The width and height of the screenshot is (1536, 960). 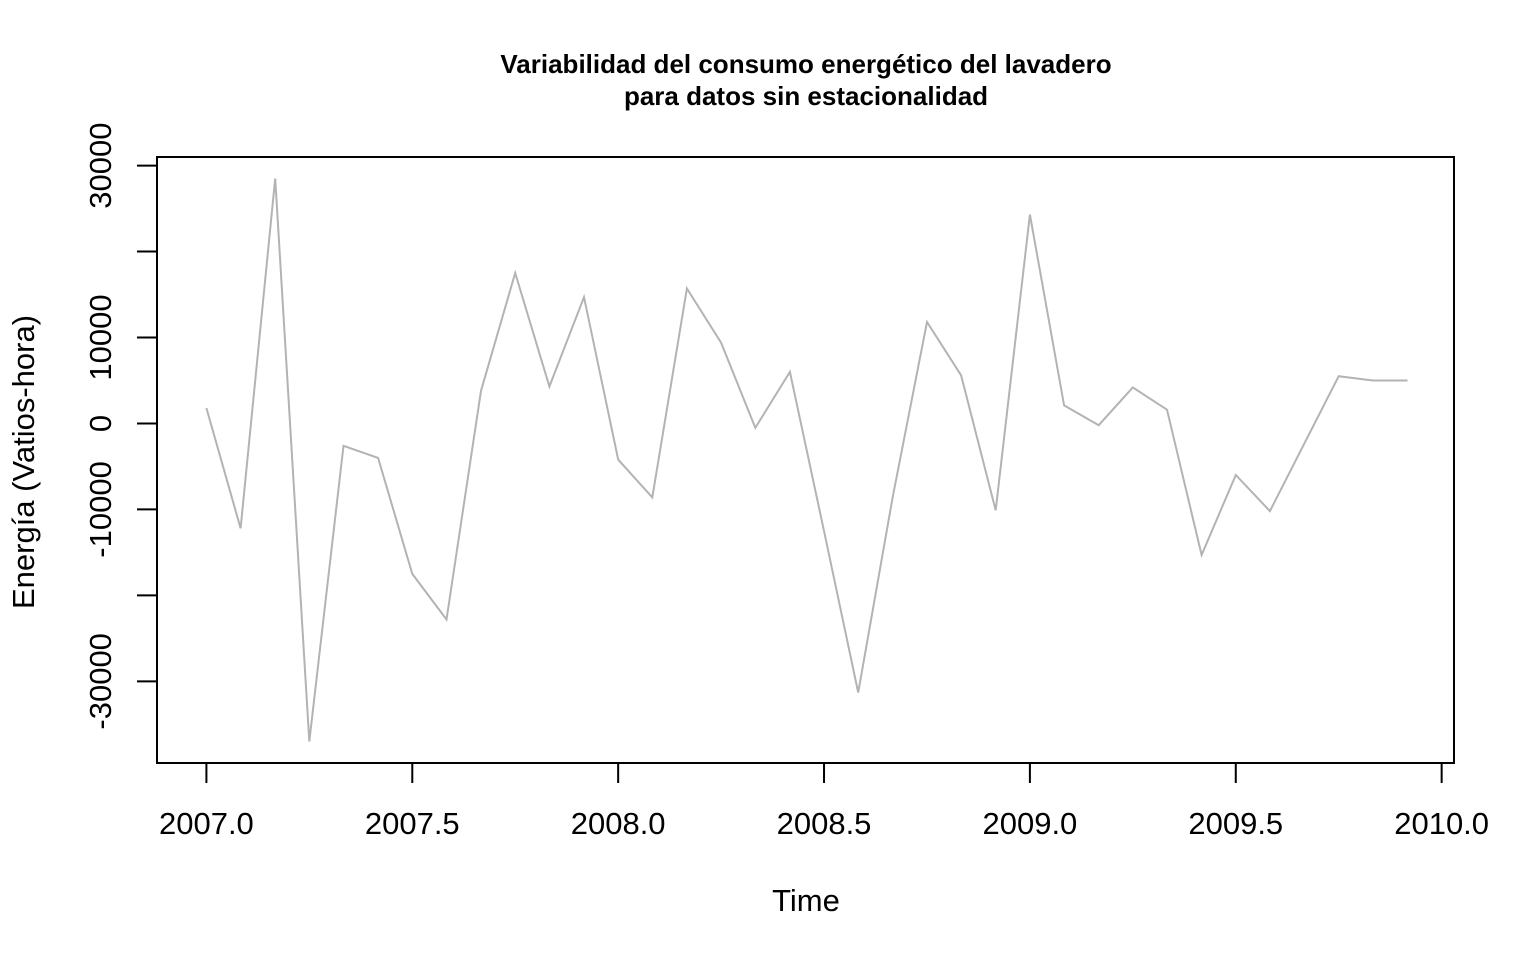 What do you see at coordinates (206, 823) in the screenshot?
I see `x-tick-label: 2007.0` at bounding box center [206, 823].